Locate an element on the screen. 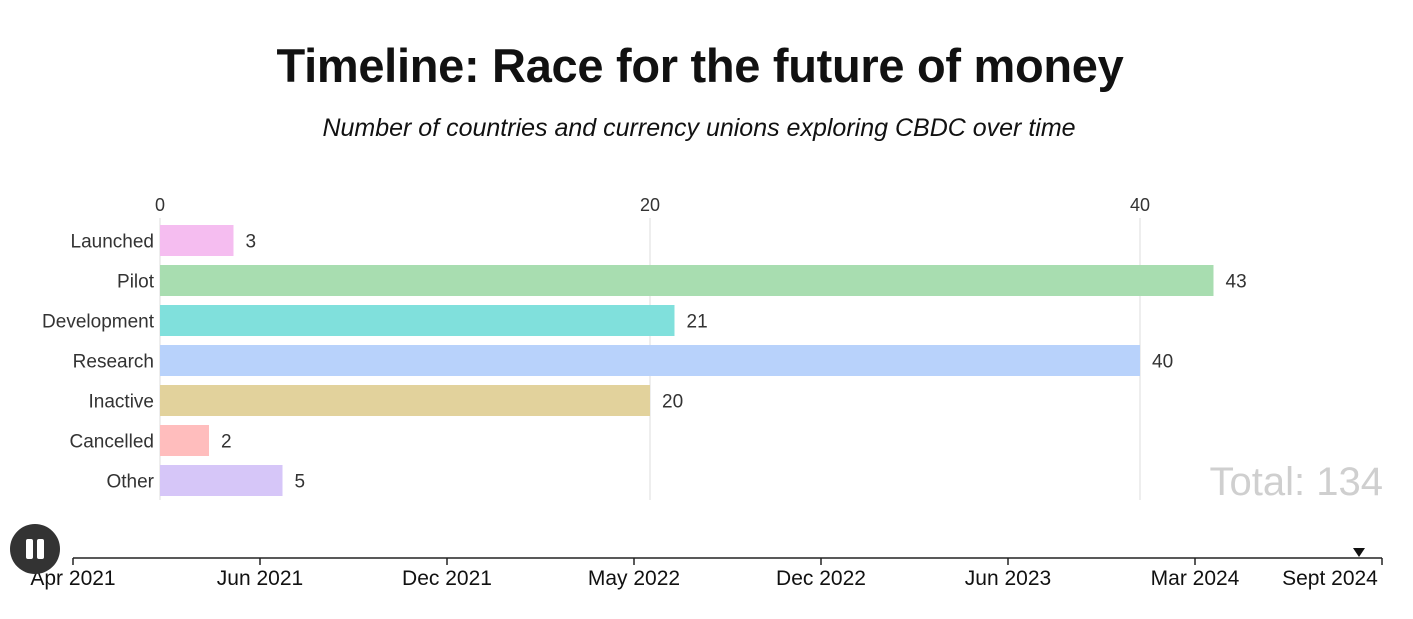 The width and height of the screenshot is (1413, 619). bar-cancelled is located at coordinates (184, 440).